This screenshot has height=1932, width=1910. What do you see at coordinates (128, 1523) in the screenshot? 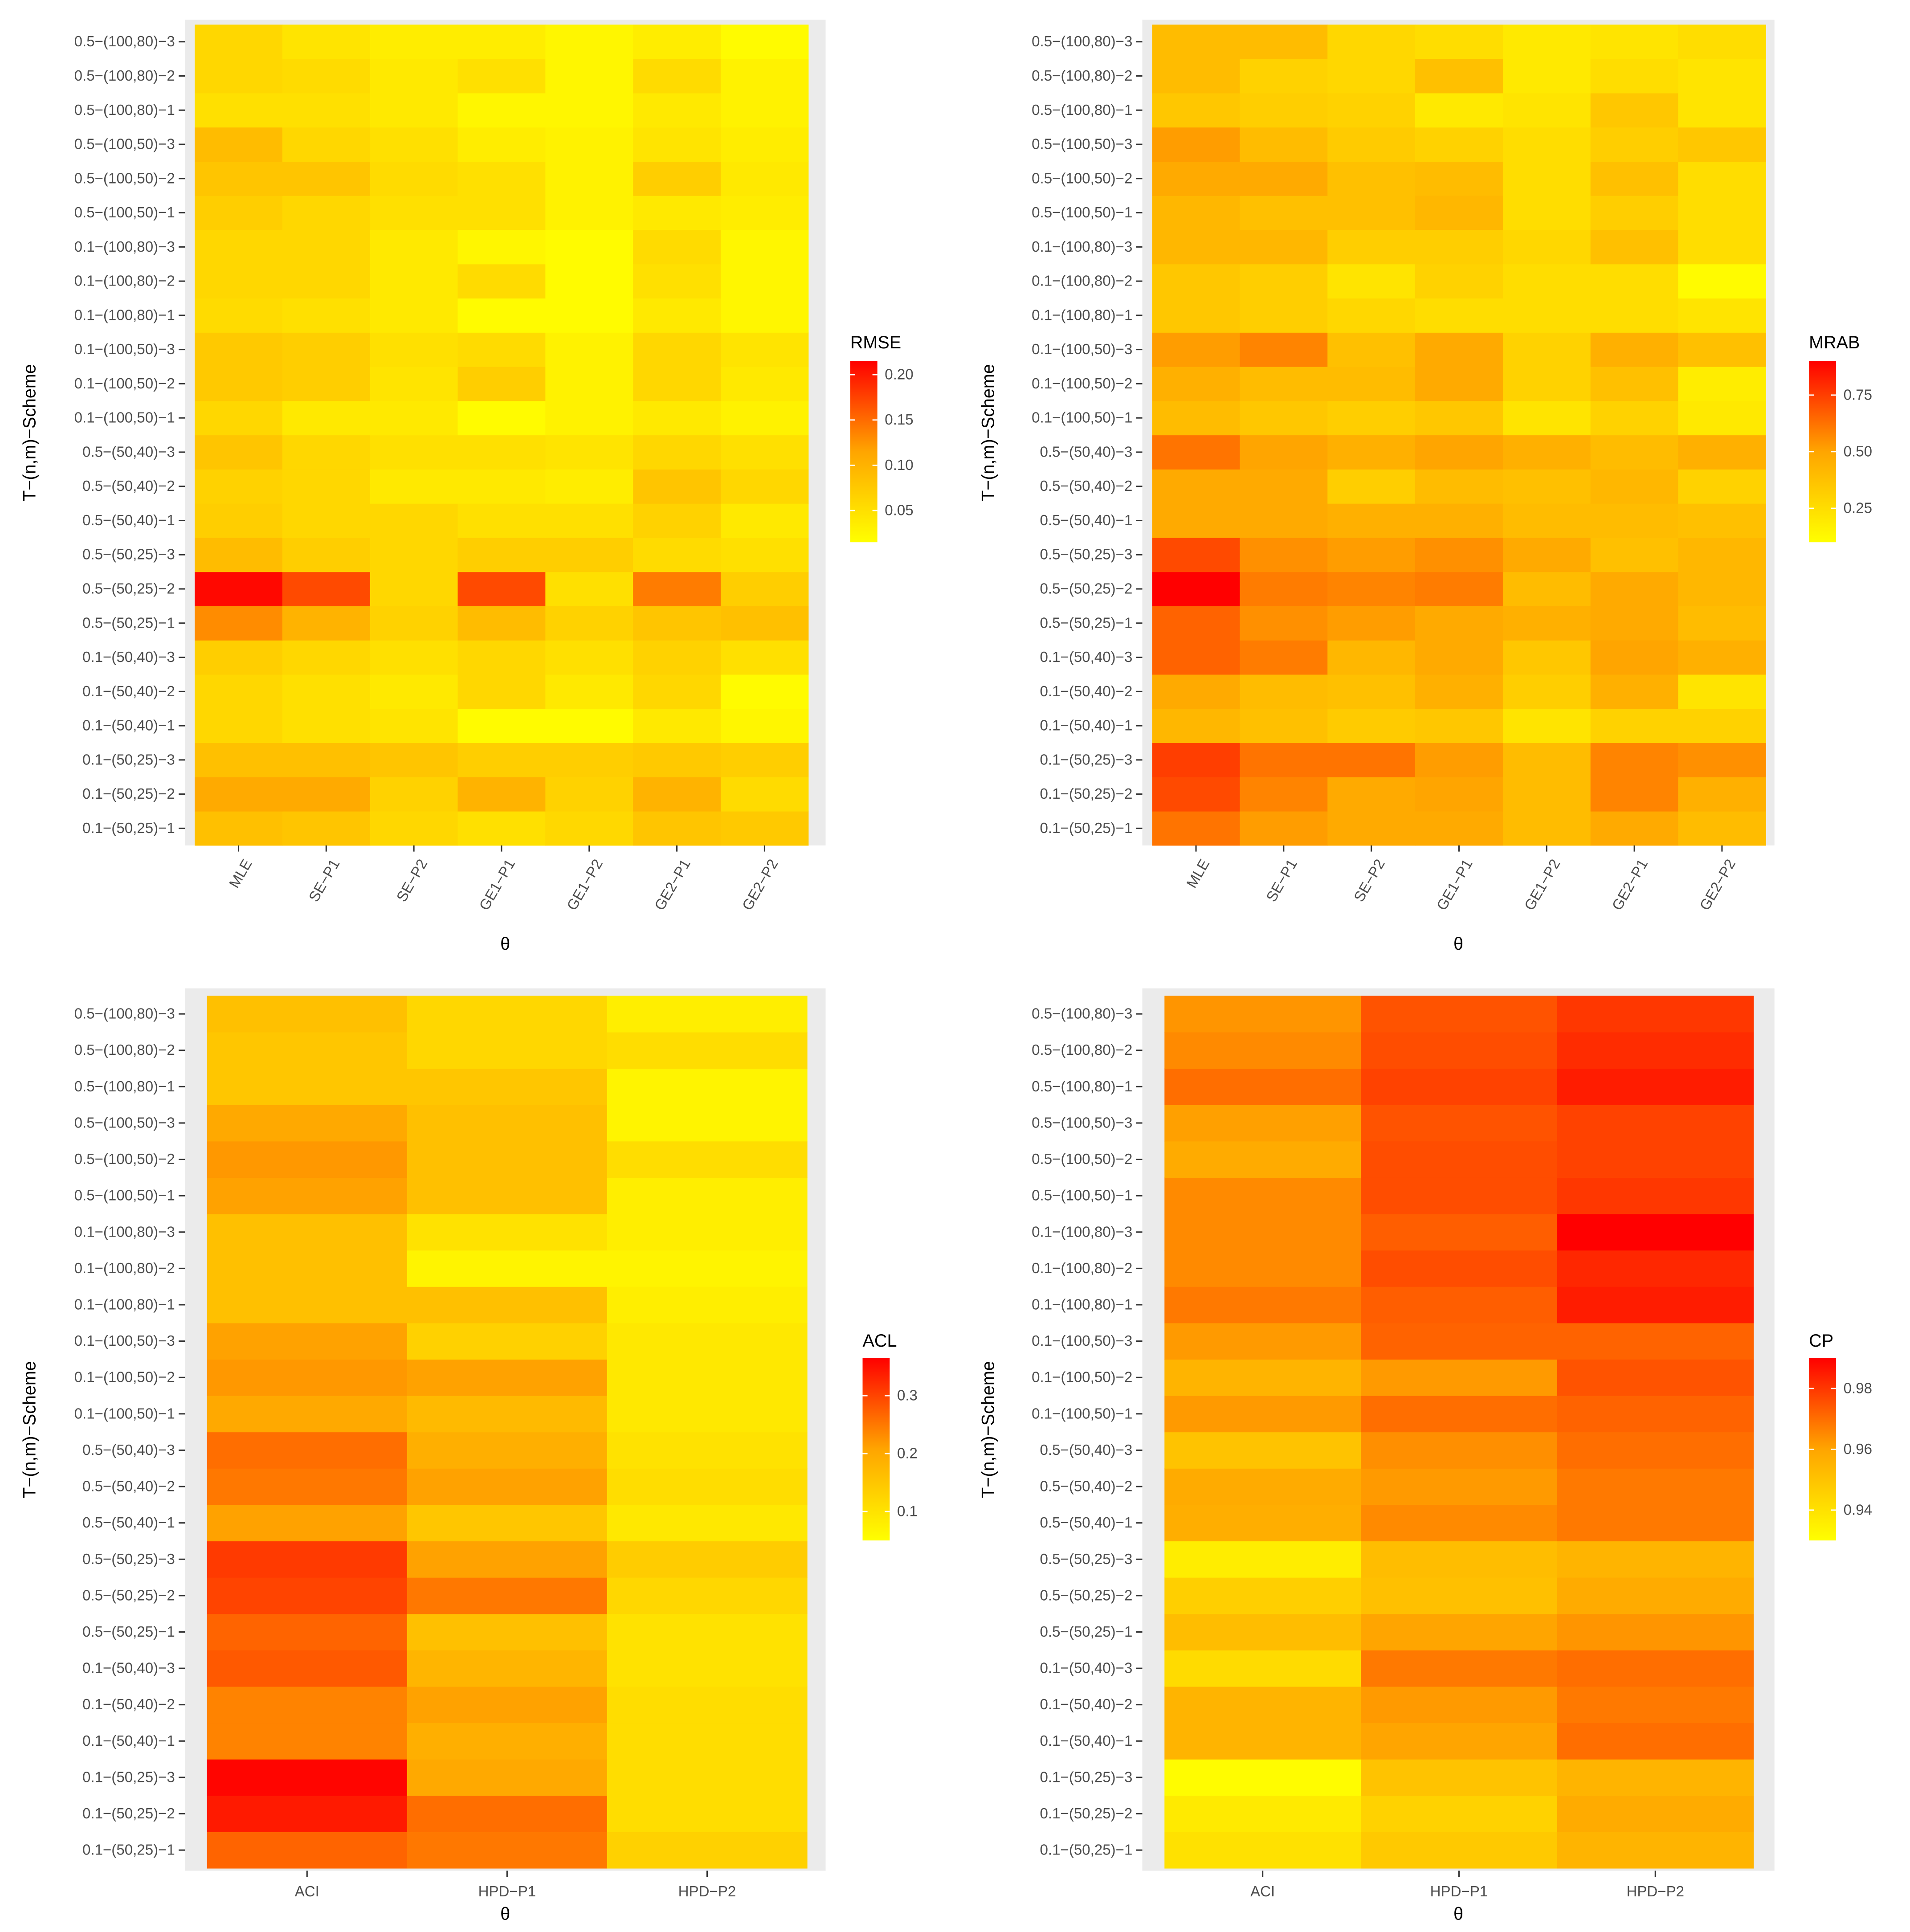
I see `y-tick-label: 0.5−(50,40)−1` at bounding box center [128, 1523].